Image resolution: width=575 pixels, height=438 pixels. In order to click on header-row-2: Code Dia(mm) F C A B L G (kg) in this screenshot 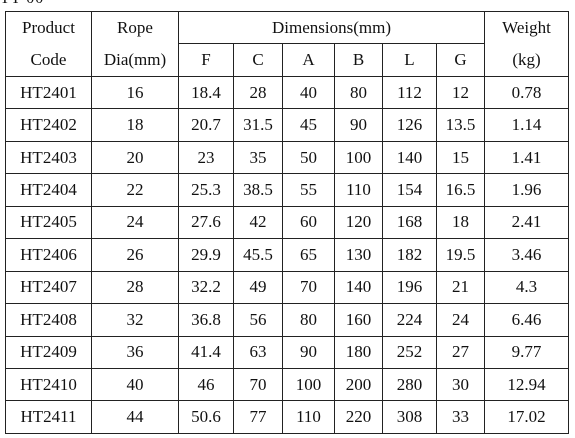, I will do `click(287, 60)`.